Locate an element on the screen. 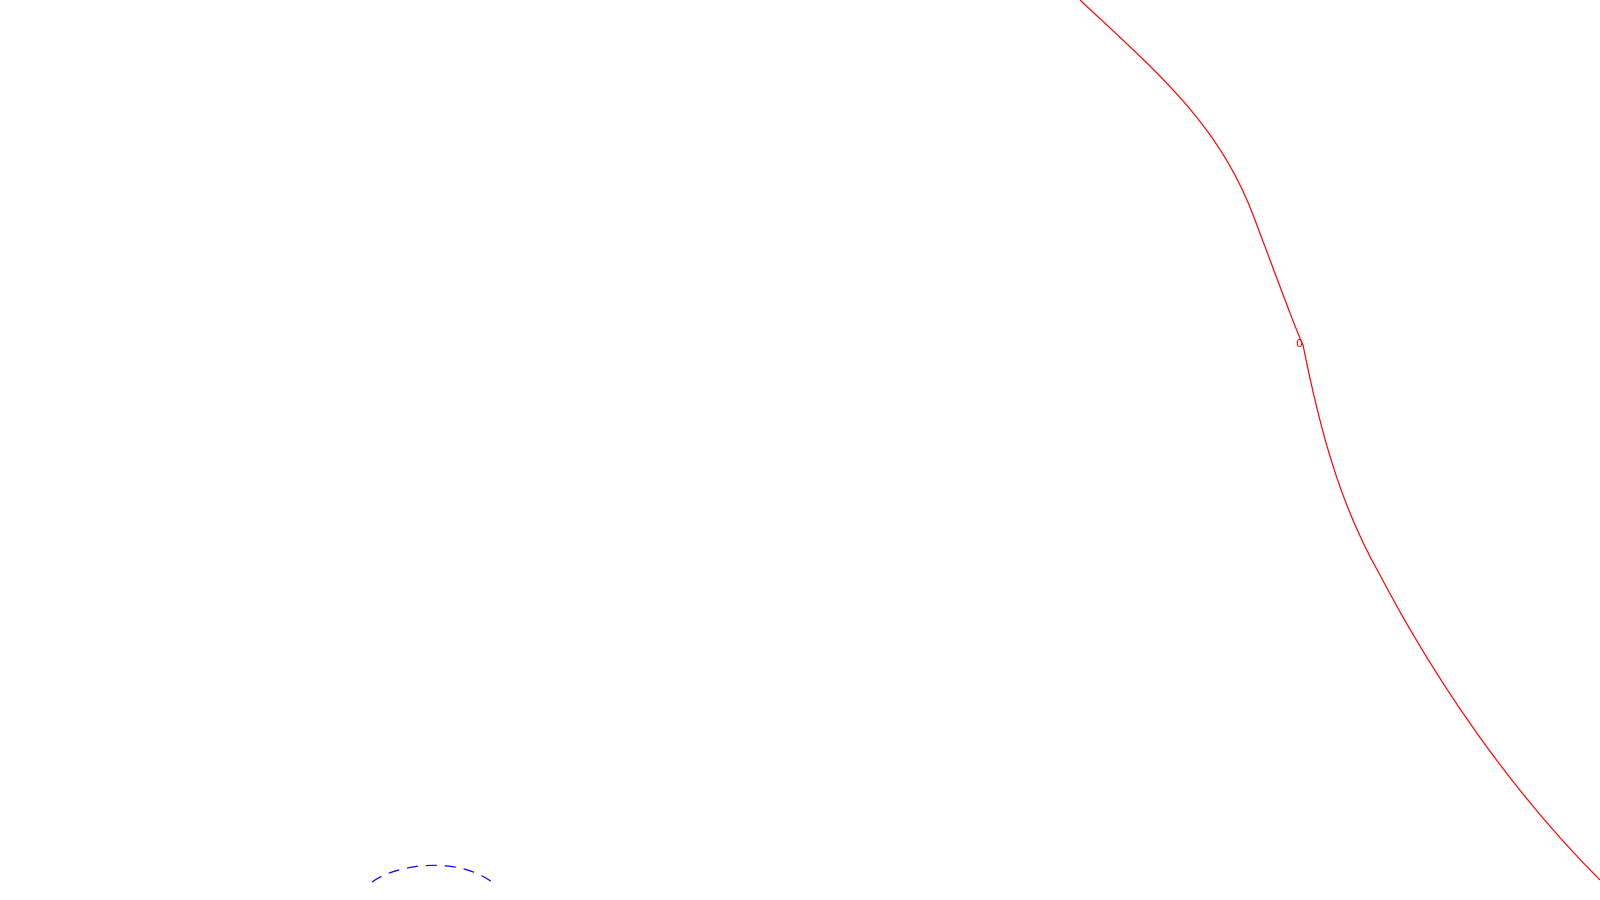  curve-point-label: 0 is located at coordinates (1299, 343).